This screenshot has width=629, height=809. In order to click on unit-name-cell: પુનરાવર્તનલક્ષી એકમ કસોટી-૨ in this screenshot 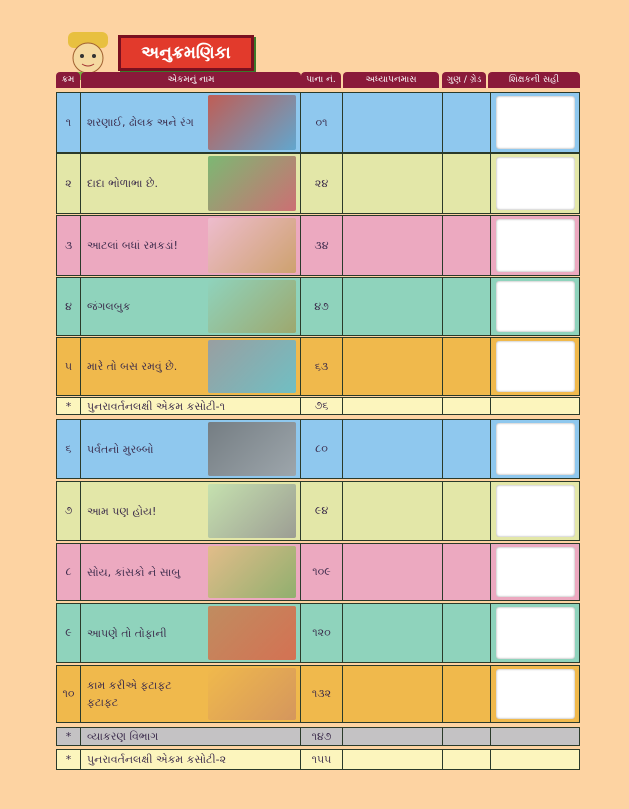, I will do `click(191, 759)`.